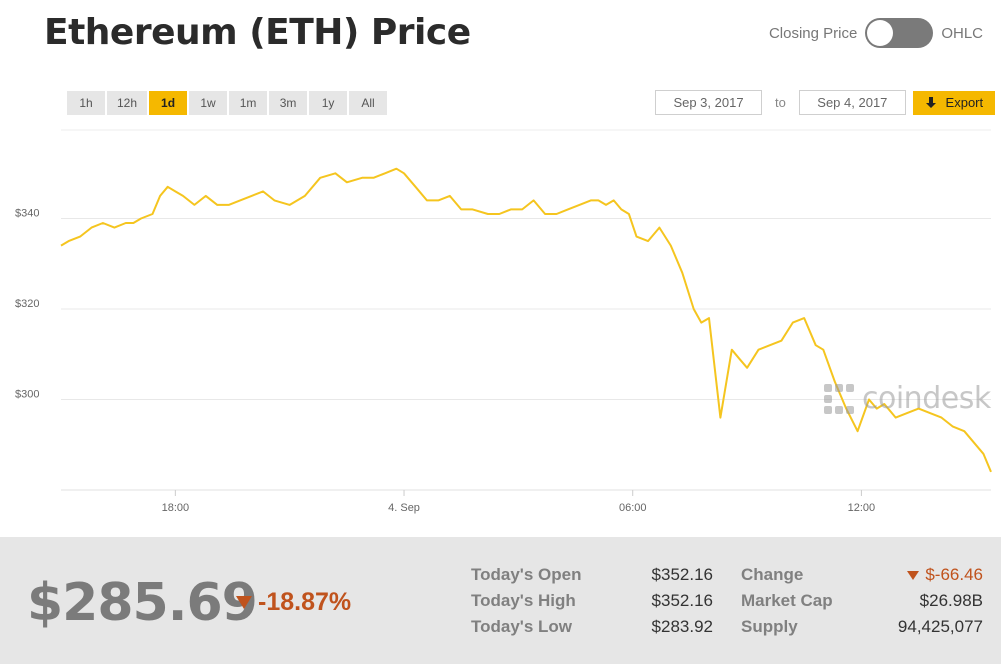 The width and height of the screenshot is (1001, 664). Describe the element at coordinates (248, 103) in the screenshot. I see `range-button-1m: 1m` at that location.